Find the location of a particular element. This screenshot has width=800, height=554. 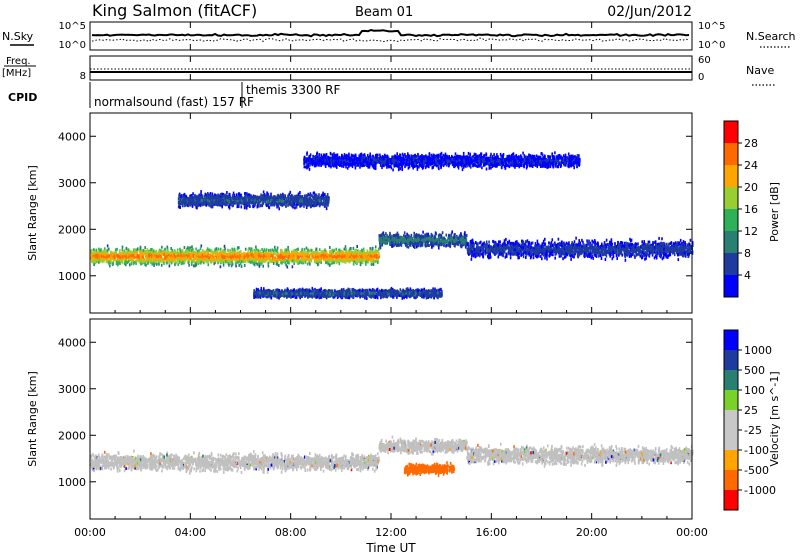

station-title: King Salmon (fitACF) is located at coordinates (174, 10).